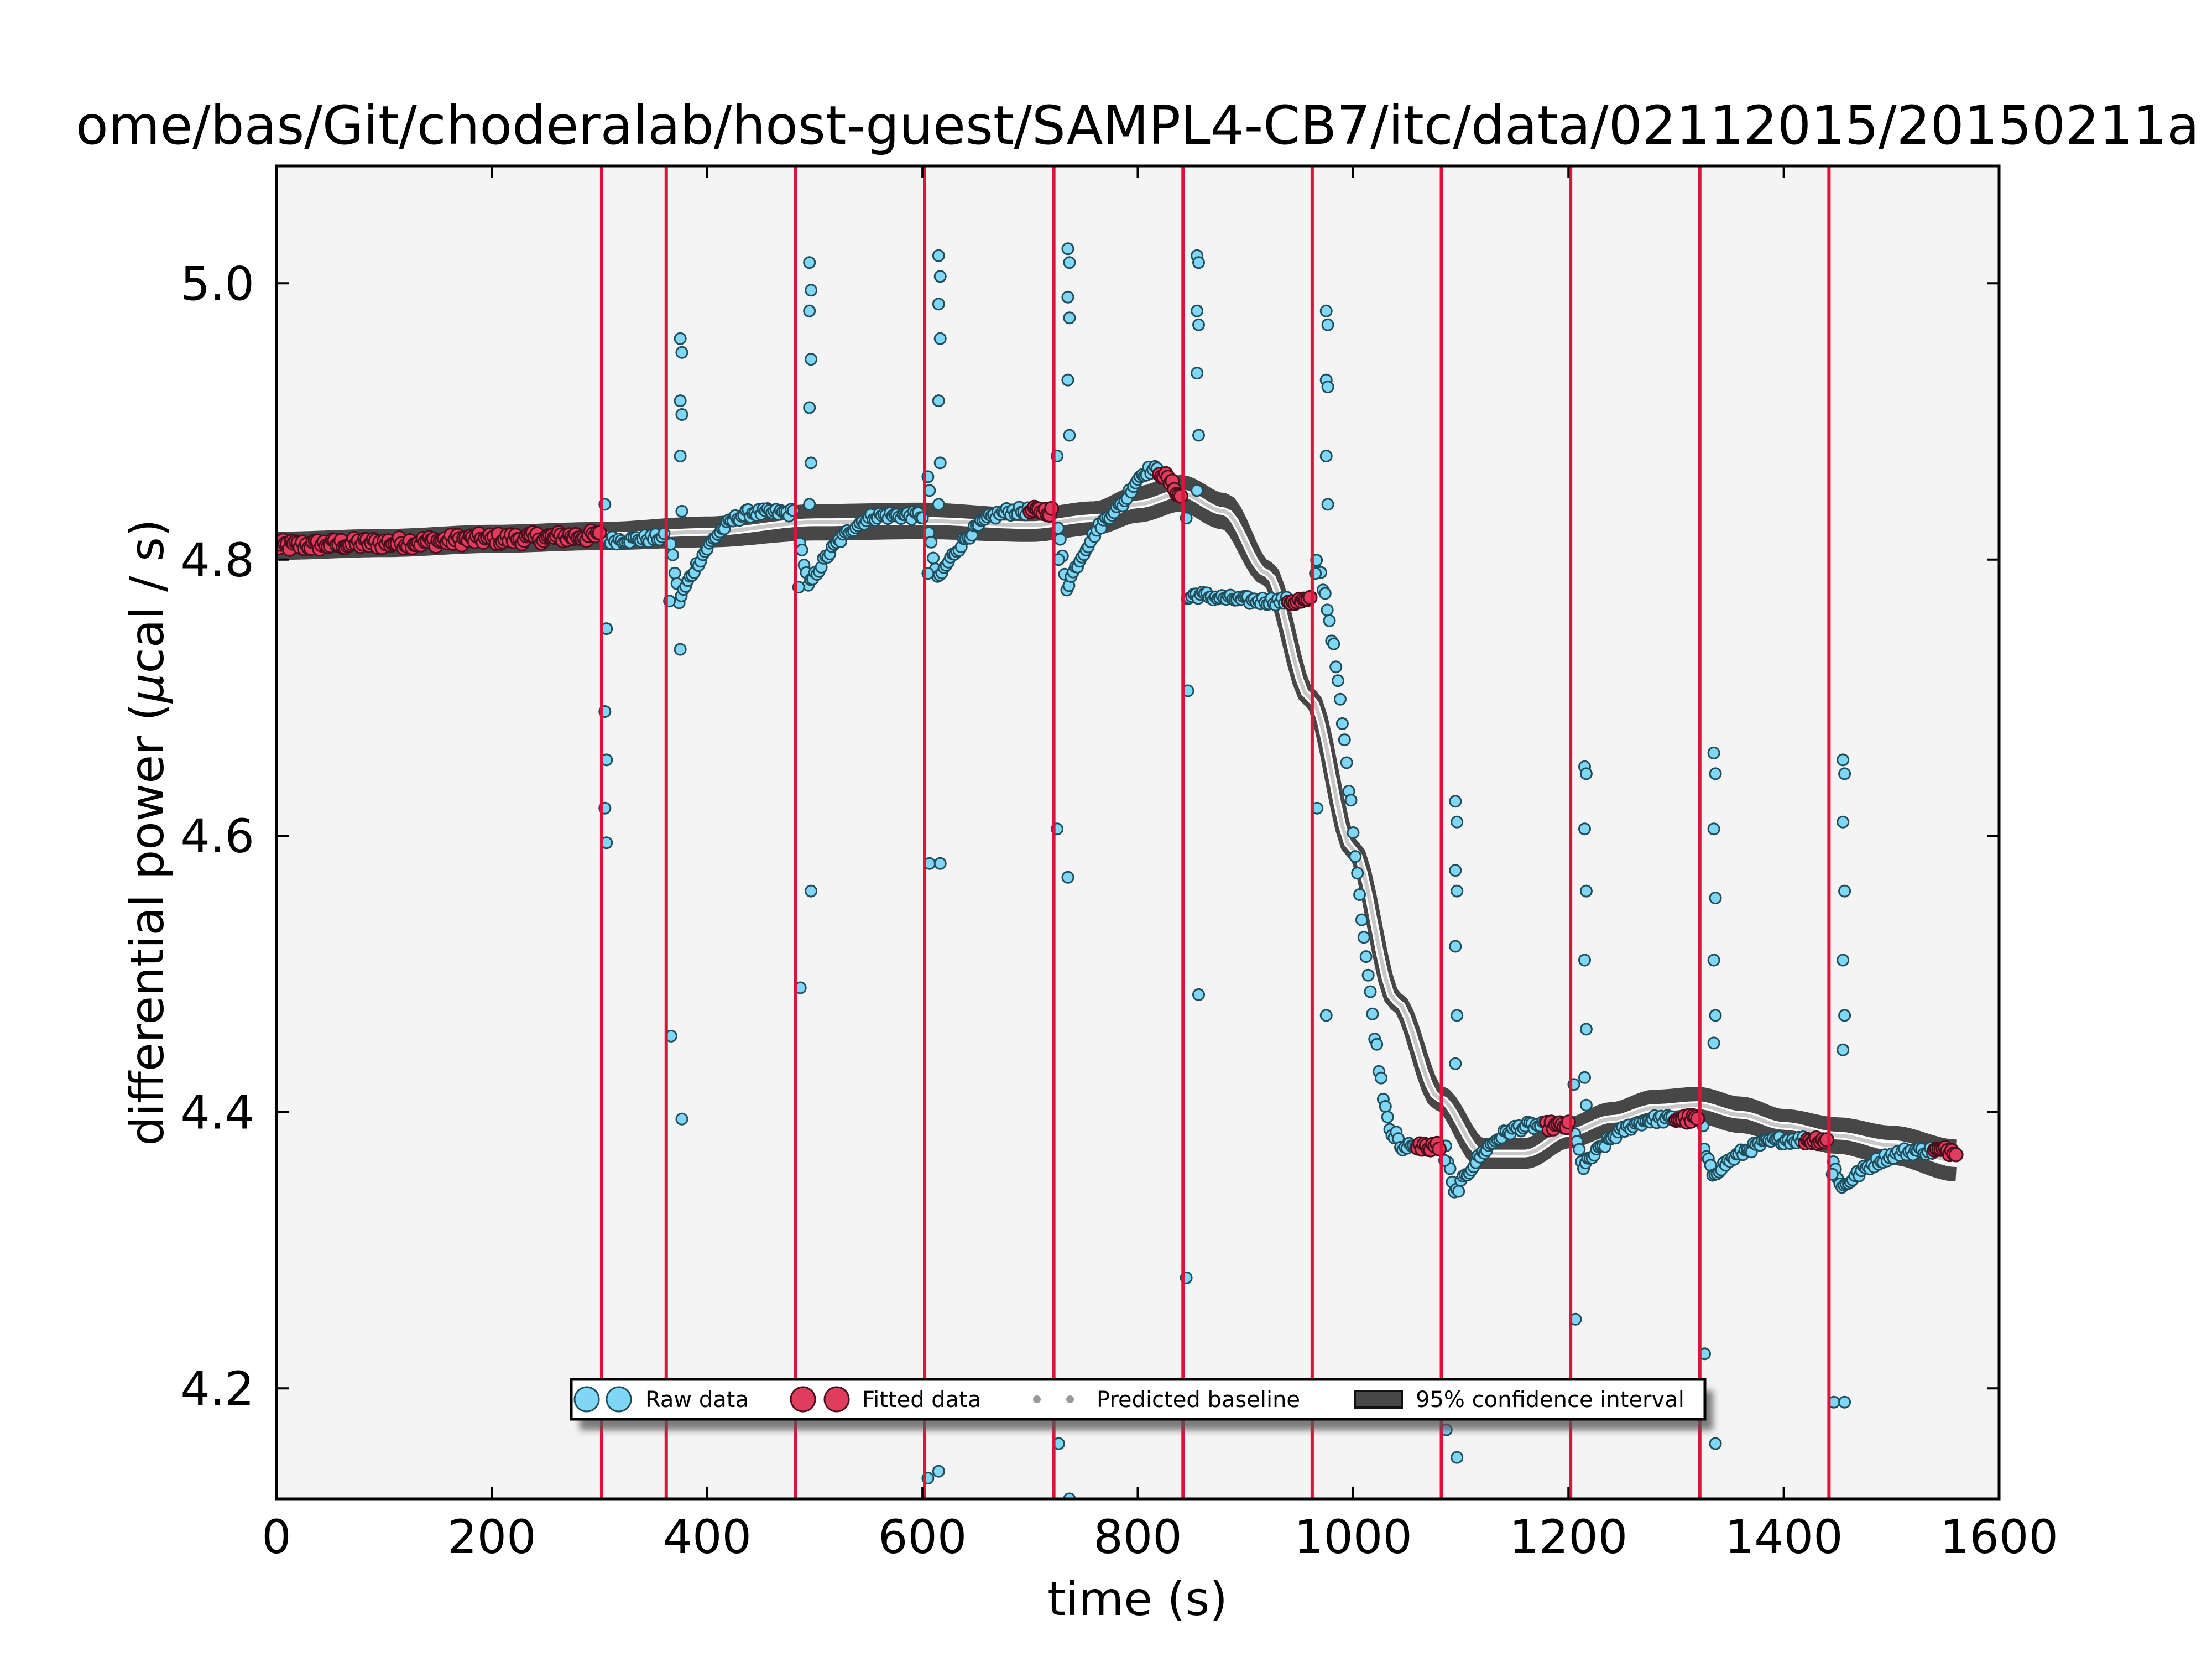  What do you see at coordinates (217, 1389) in the screenshot?
I see `y-tick-label: 4.2` at bounding box center [217, 1389].